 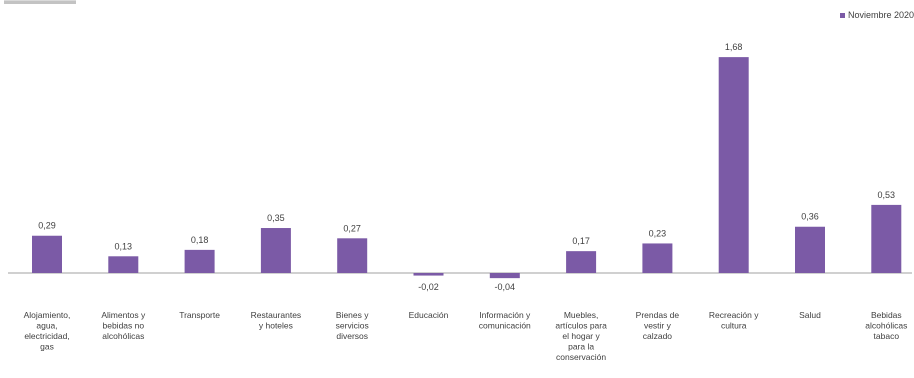 What do you see at coordinates (880, 15) in the screenshot?
I see `legend-label: Noviembre 2020` at bounding box center [880, 15].